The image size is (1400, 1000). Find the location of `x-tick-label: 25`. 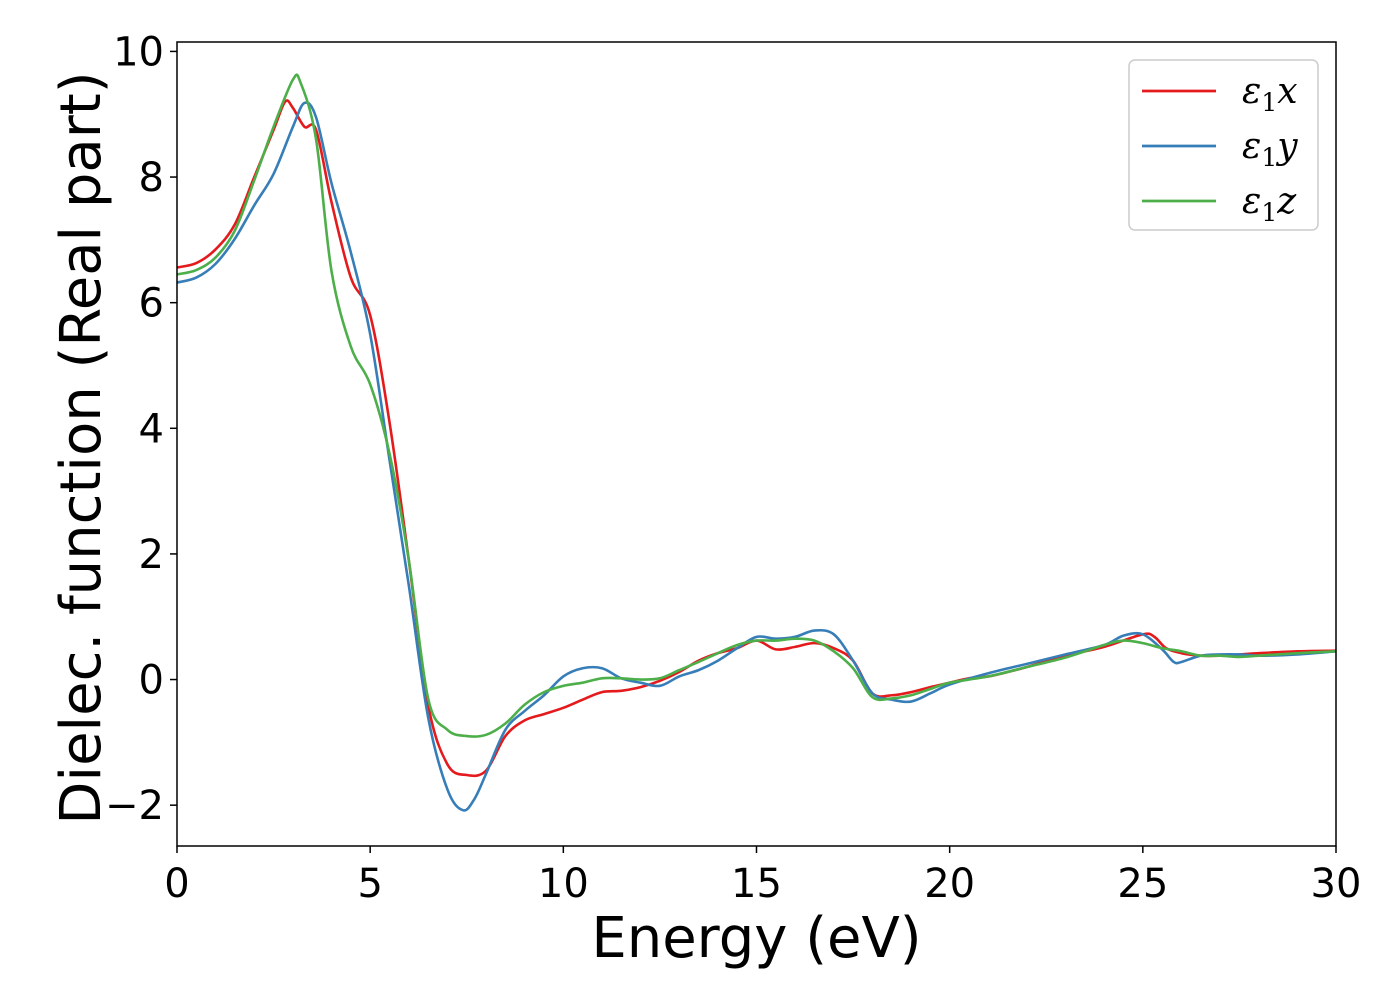

x-tick-label: 25 is located at coordinates (1142, 884).